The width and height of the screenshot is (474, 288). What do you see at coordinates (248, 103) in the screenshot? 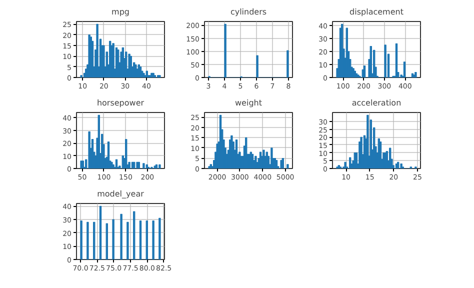
I see `chart-title: weight` at bounding box center [248, 103].